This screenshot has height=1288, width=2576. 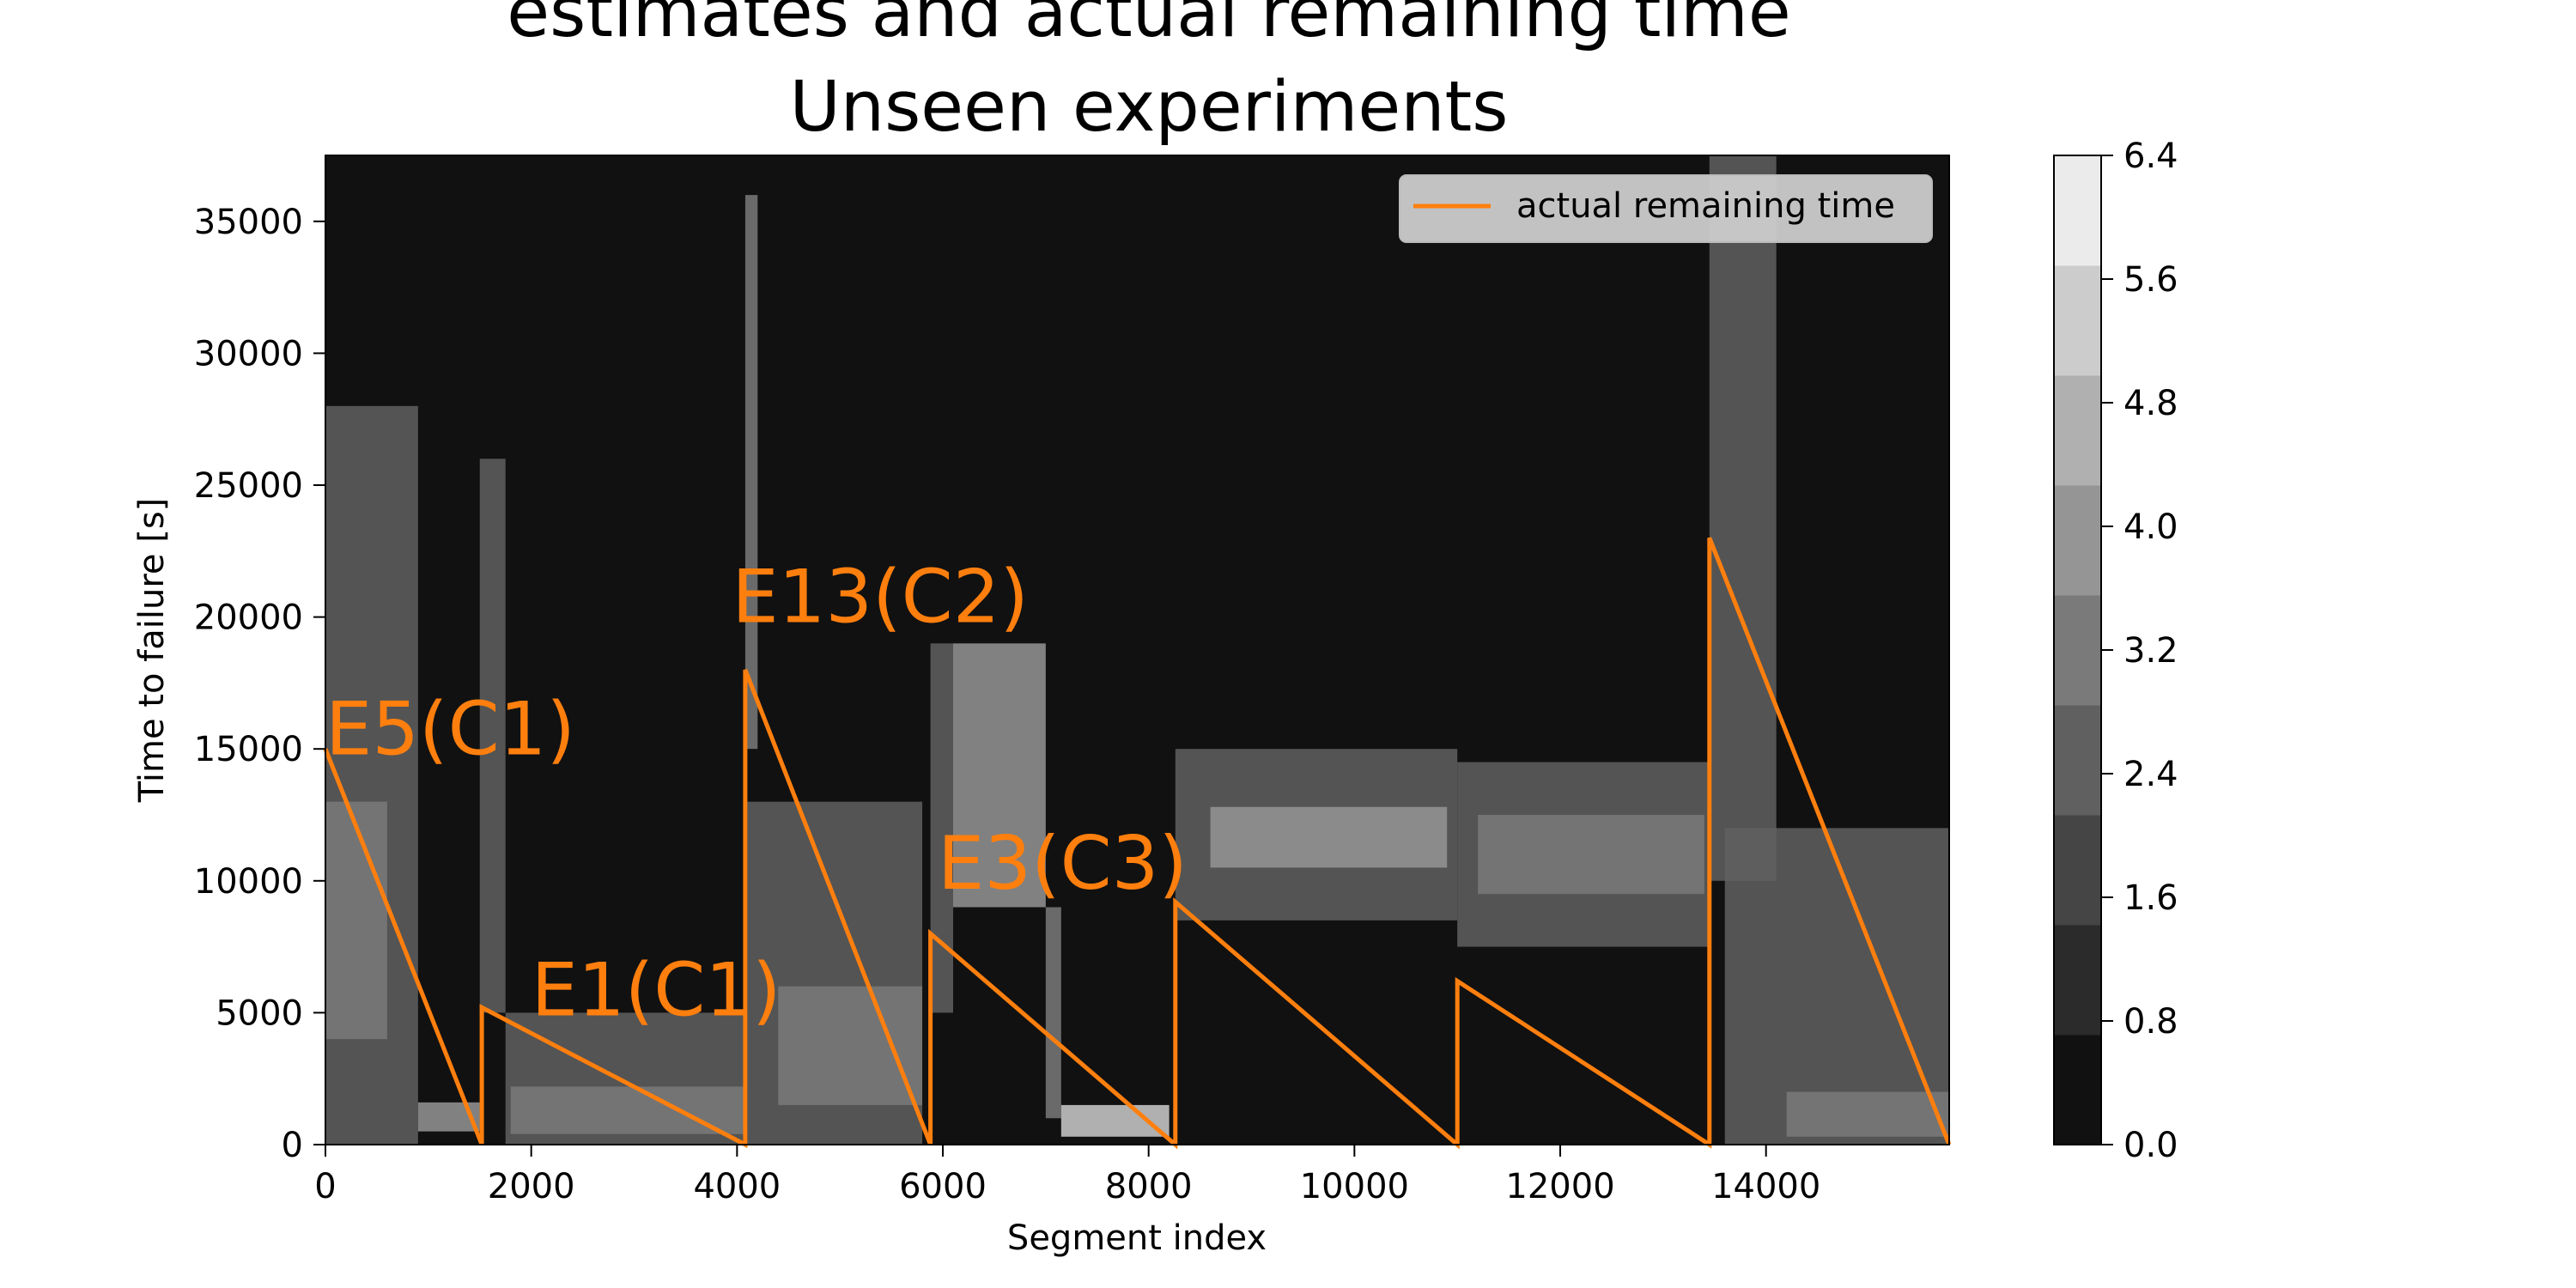 What do you see at coordinates (1149, 1186) in the screenshot?
I see `x-tick-label-4: 8000` at bounding box center [1149, 1186].